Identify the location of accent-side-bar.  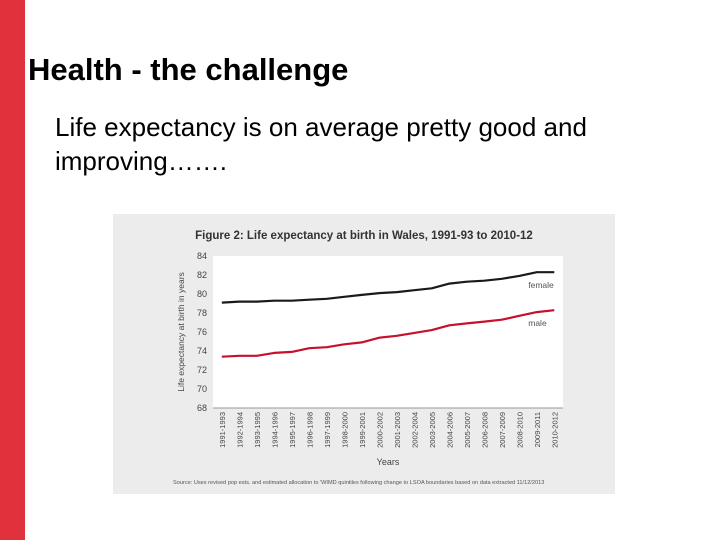
(12, 270).